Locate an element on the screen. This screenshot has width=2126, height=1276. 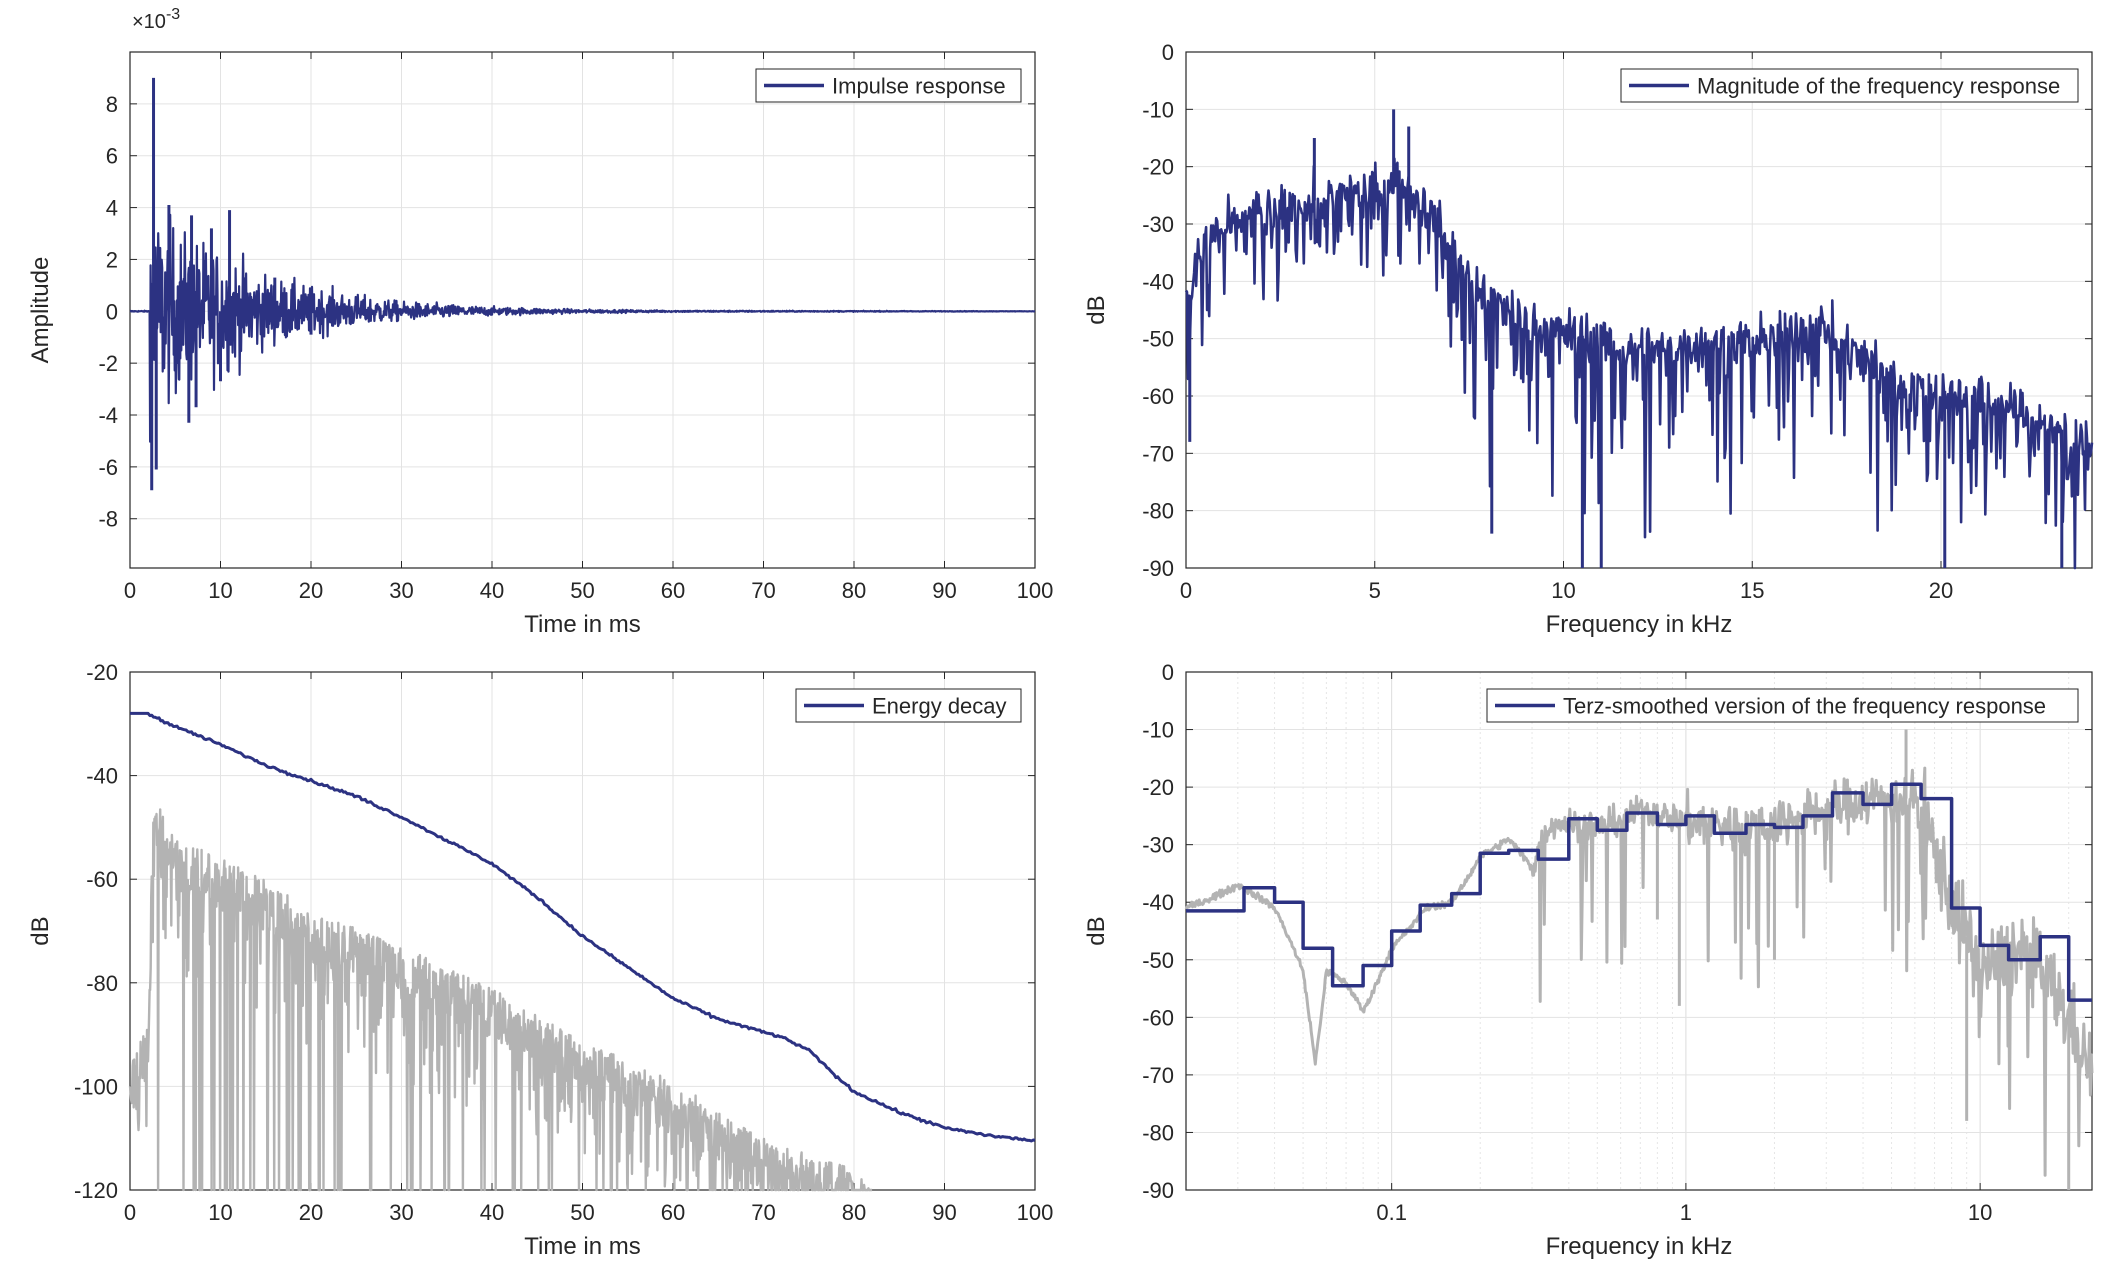
legend: Impulse response is located at coordinates (888, 85).